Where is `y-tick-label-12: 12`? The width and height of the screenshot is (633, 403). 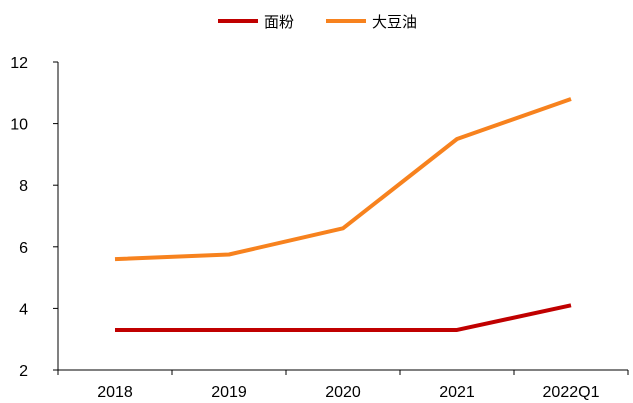 y-tick-label-12: 12 is located at coordinates (19, 63).